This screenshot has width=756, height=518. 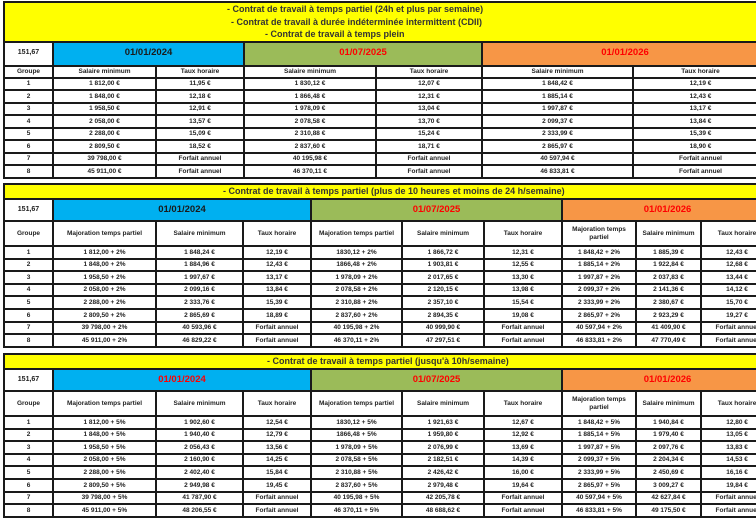 I want to click on table-cell: 1830,12 + 2%, so click(x=356, y=252).